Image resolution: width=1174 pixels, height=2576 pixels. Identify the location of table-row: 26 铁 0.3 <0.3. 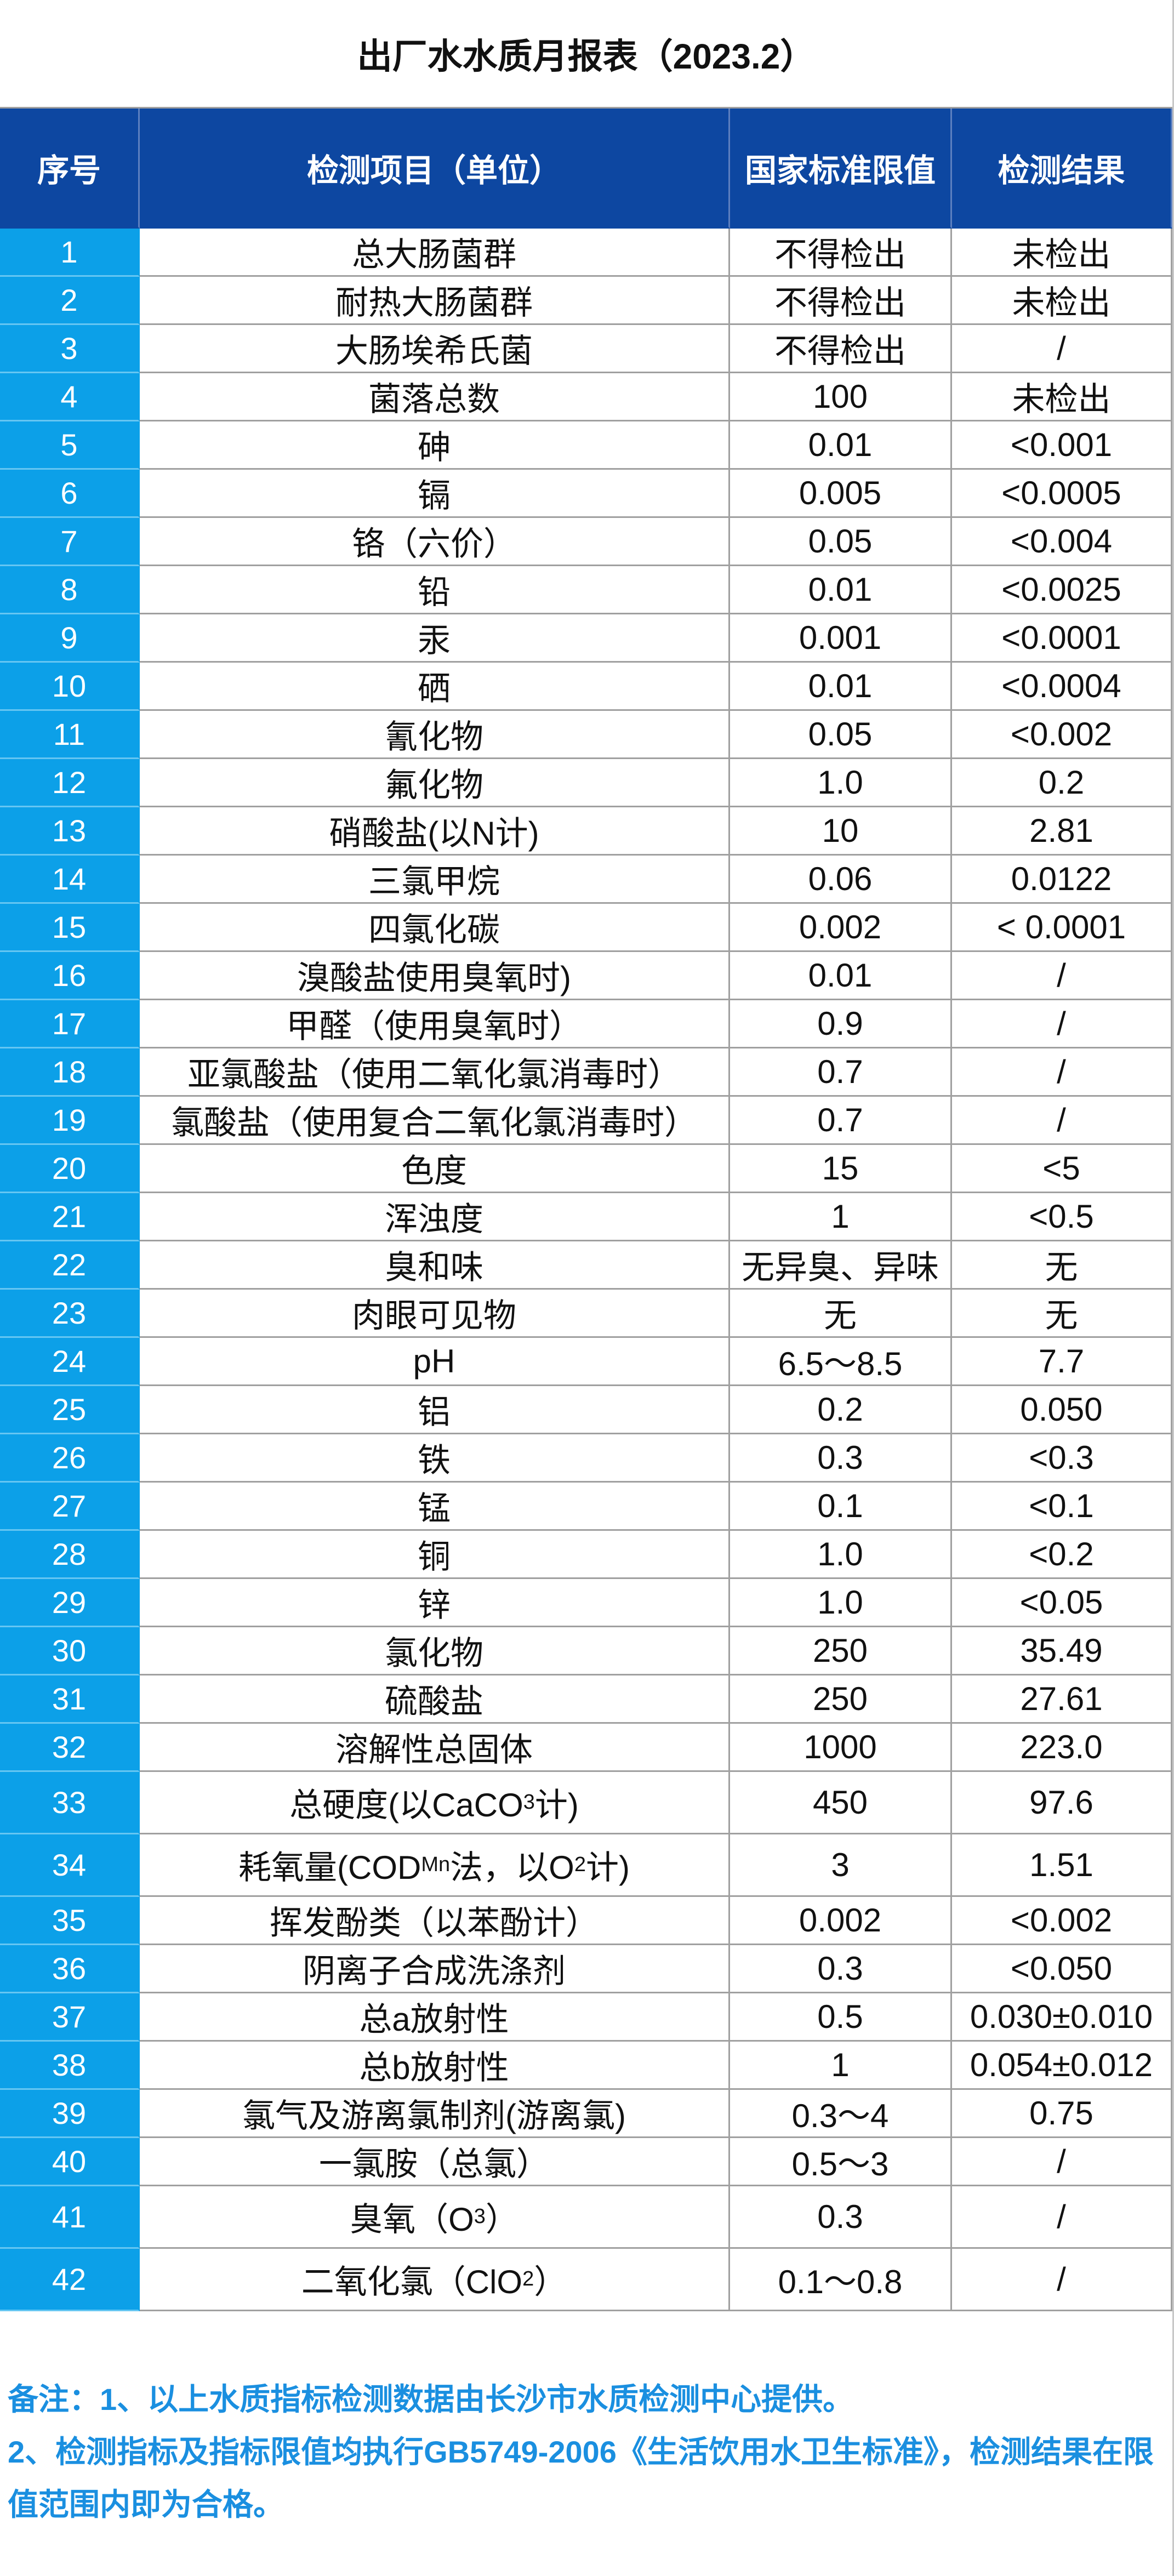
(586, 1458).